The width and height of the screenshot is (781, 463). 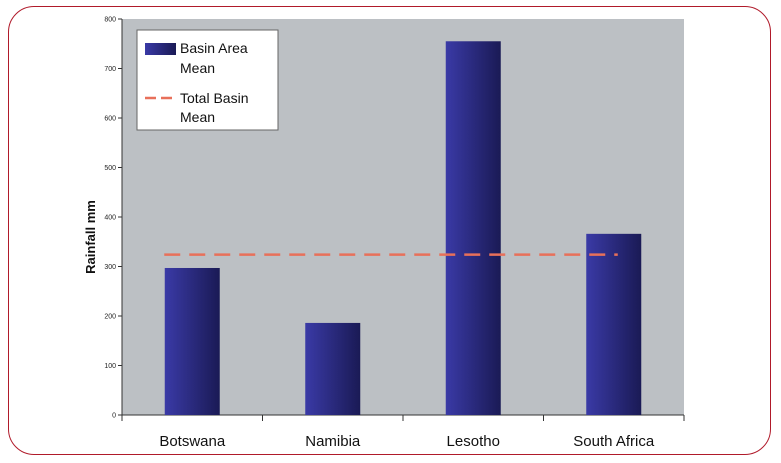 I want to click on x-axis: Botswana Namibia Lesotho South Africa, so click(x=403, y=432).